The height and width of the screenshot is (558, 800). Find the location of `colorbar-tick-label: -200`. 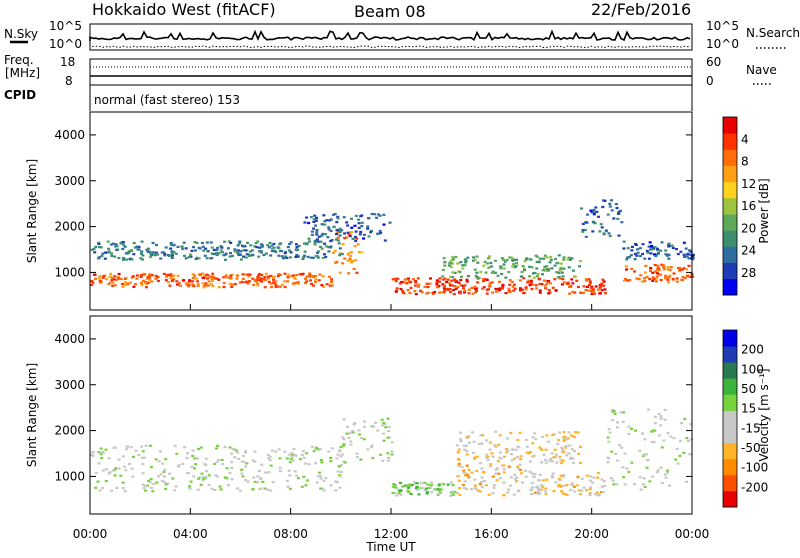

colorbar-tick-label: -200 is located at coordinates (754, 487).